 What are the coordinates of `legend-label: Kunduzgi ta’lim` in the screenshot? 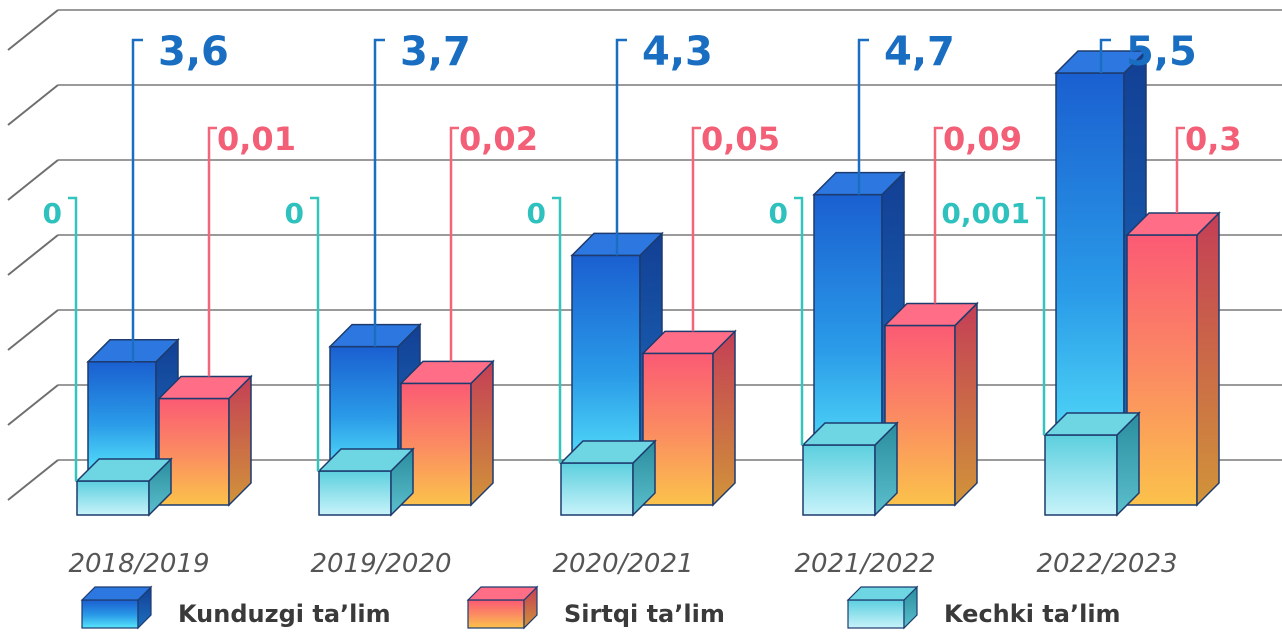 It's located at (284, 614).